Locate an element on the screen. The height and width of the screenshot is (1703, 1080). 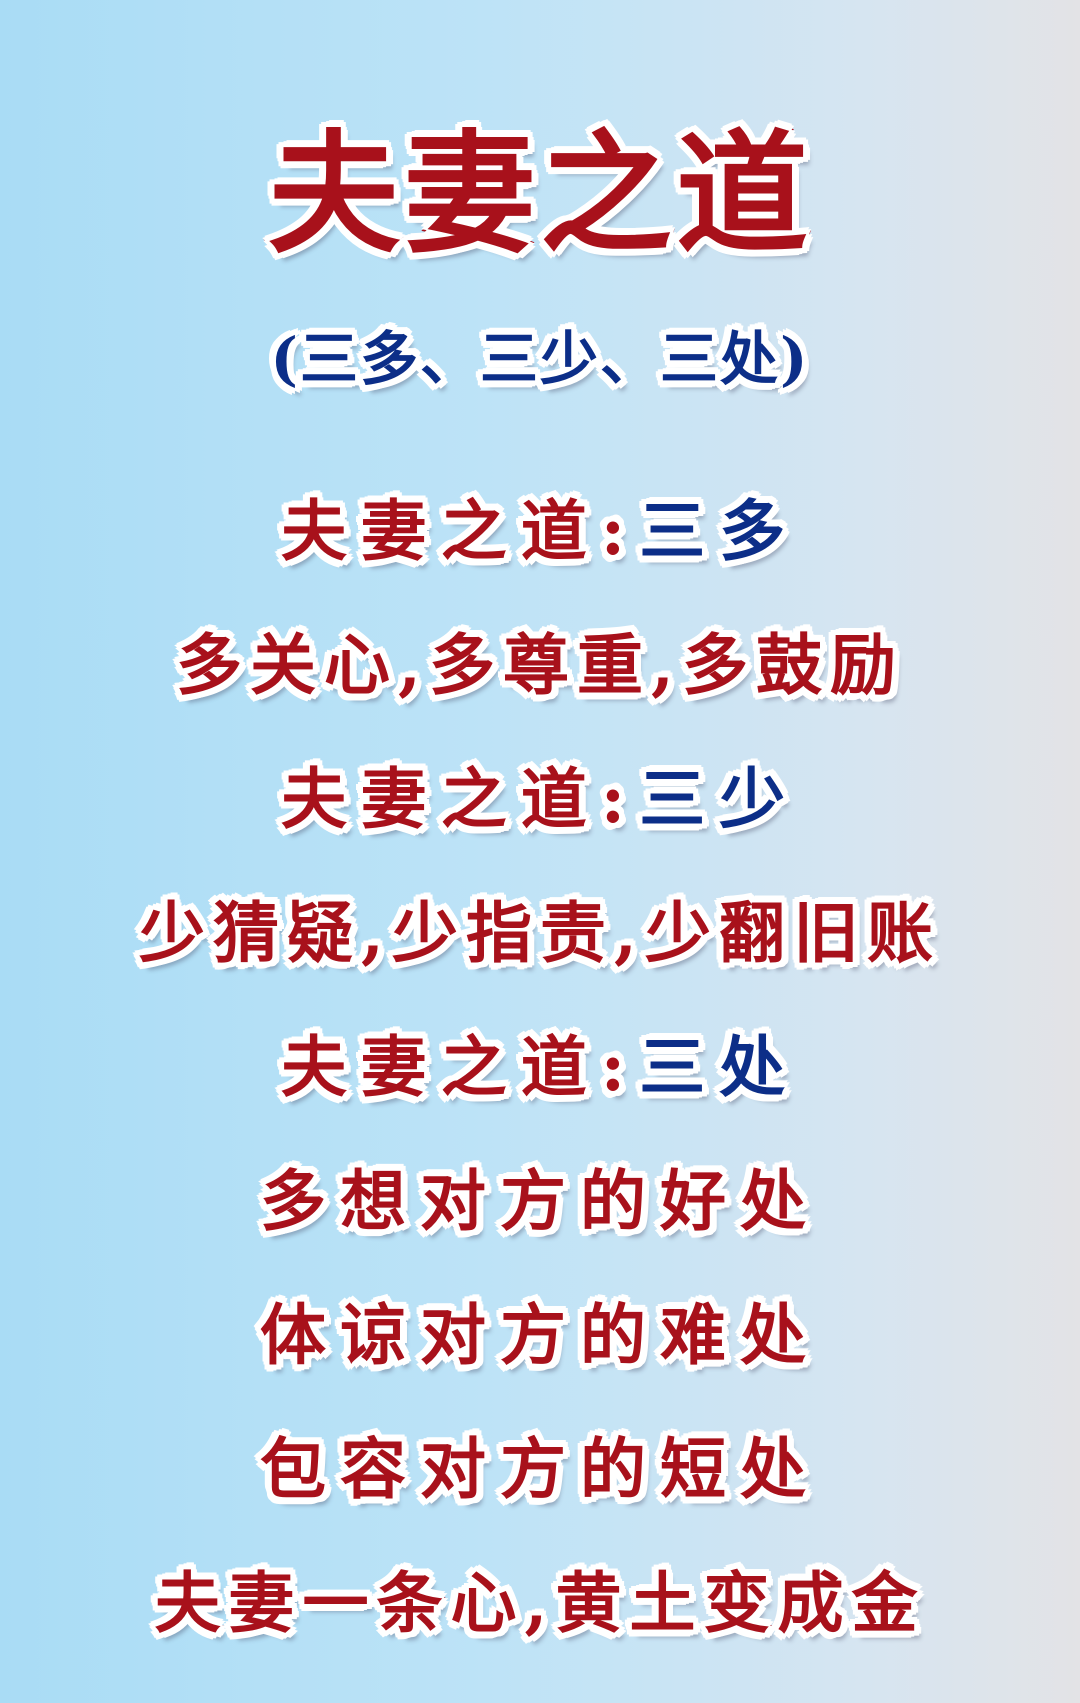
heading-value: 三多 is located at coordinates (719, 531).